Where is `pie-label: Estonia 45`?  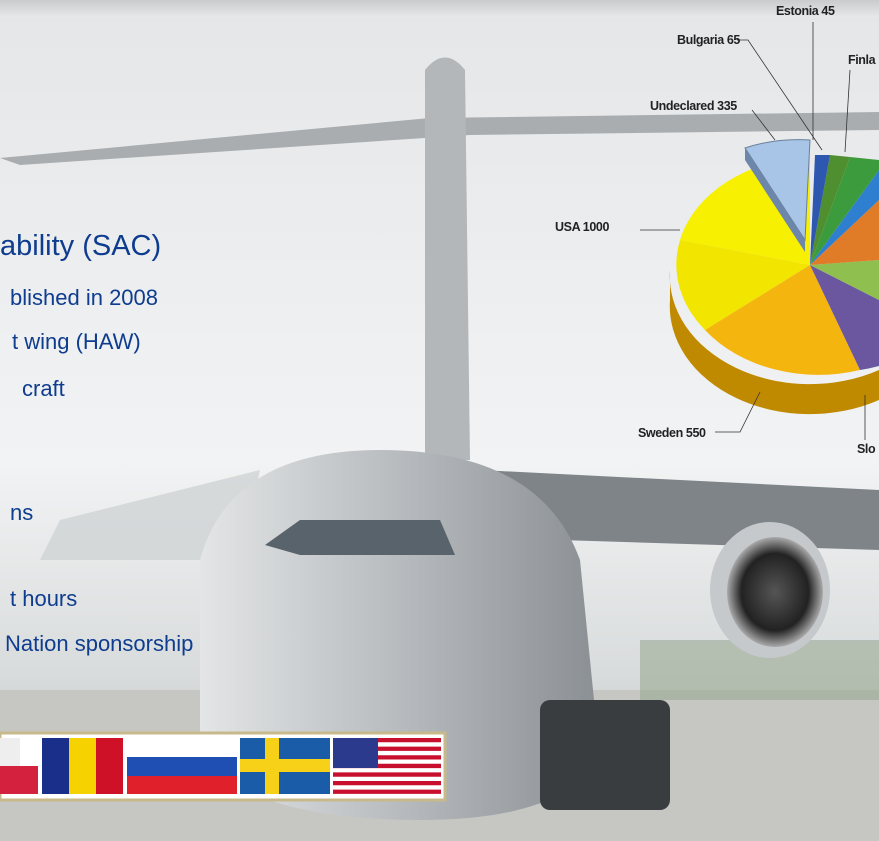
pie-label: Estonia 45 is located at coordinates (805, 11).